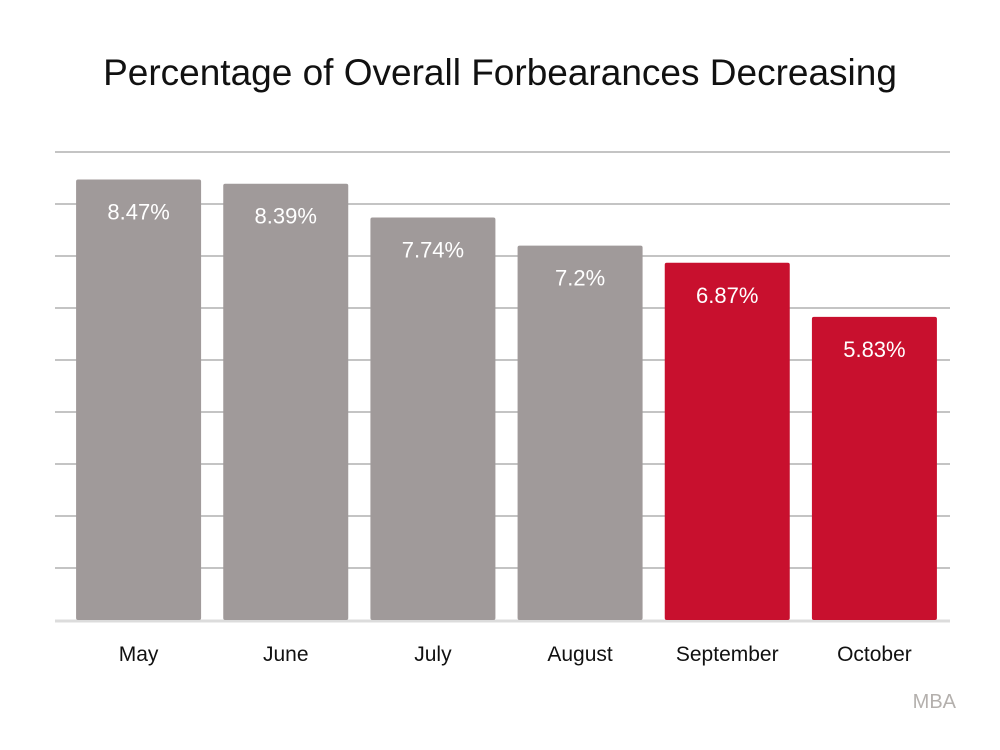 This screenshot has height=750, width=1000. What do you see at coordinates (874, 654) in the screenshot?
I see `x-tick-label-october: October` at bounding box center [874, 654].